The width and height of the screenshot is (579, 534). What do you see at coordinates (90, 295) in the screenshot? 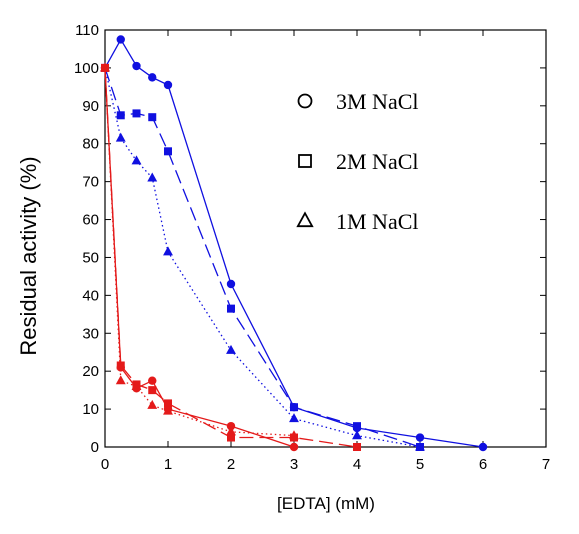
I see `y-tick-label: 40` at bounding box center [90, 295].